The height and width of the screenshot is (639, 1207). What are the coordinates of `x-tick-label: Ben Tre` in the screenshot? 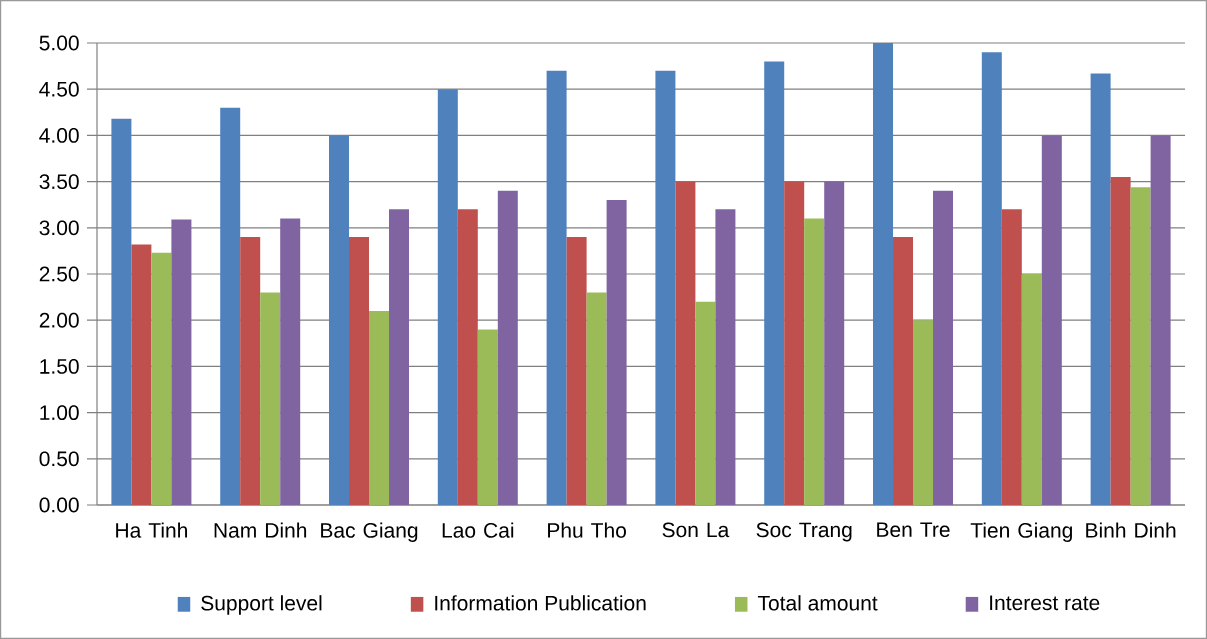 It's located at (913, 530).